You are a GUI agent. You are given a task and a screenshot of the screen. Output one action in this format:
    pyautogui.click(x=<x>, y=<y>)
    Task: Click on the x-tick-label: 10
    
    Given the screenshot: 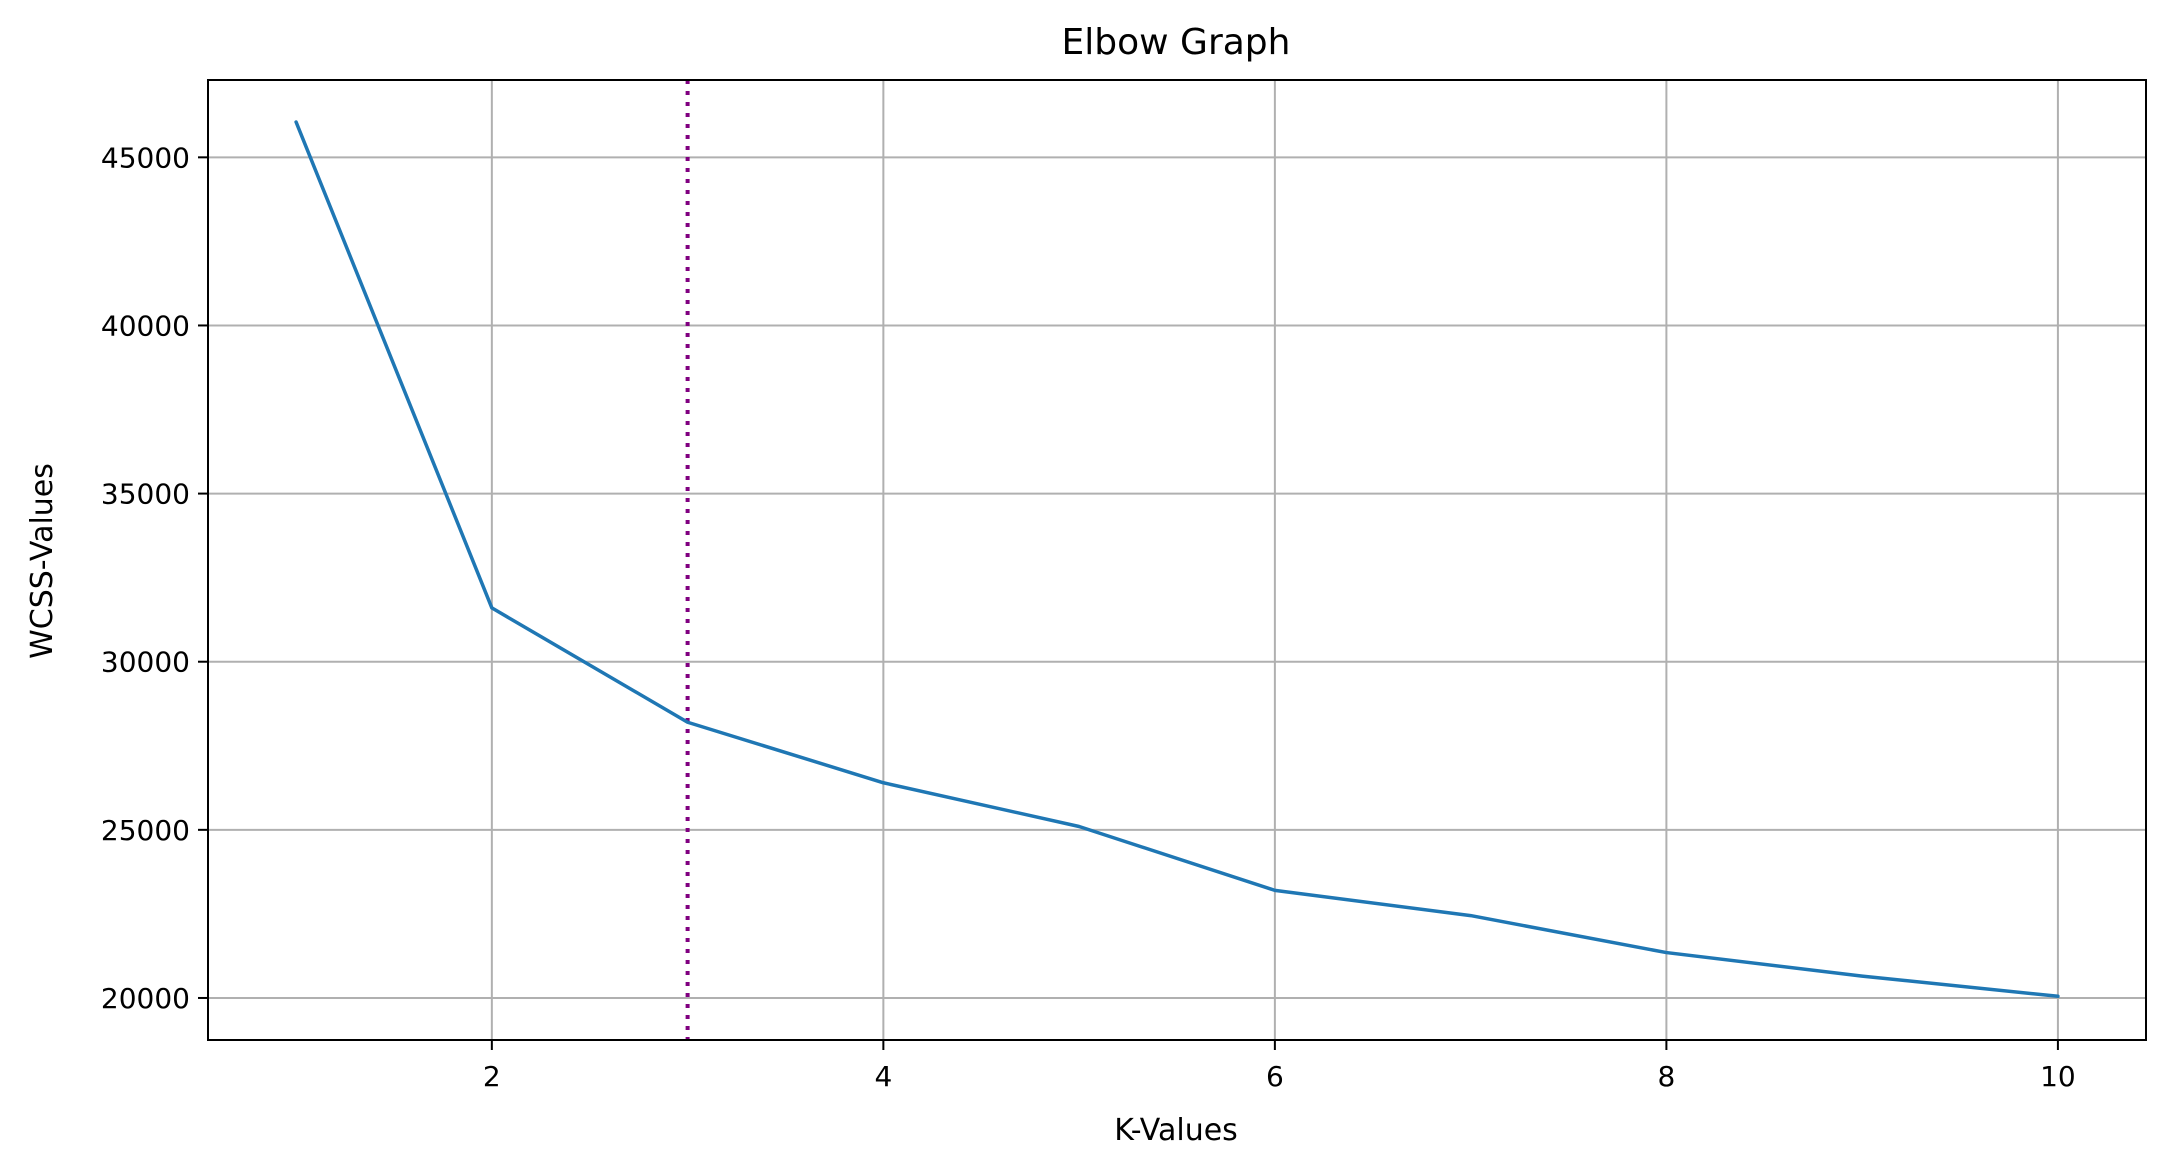 What is the action you would take?
    pyautogui.click(x=2058, y=1076)
    